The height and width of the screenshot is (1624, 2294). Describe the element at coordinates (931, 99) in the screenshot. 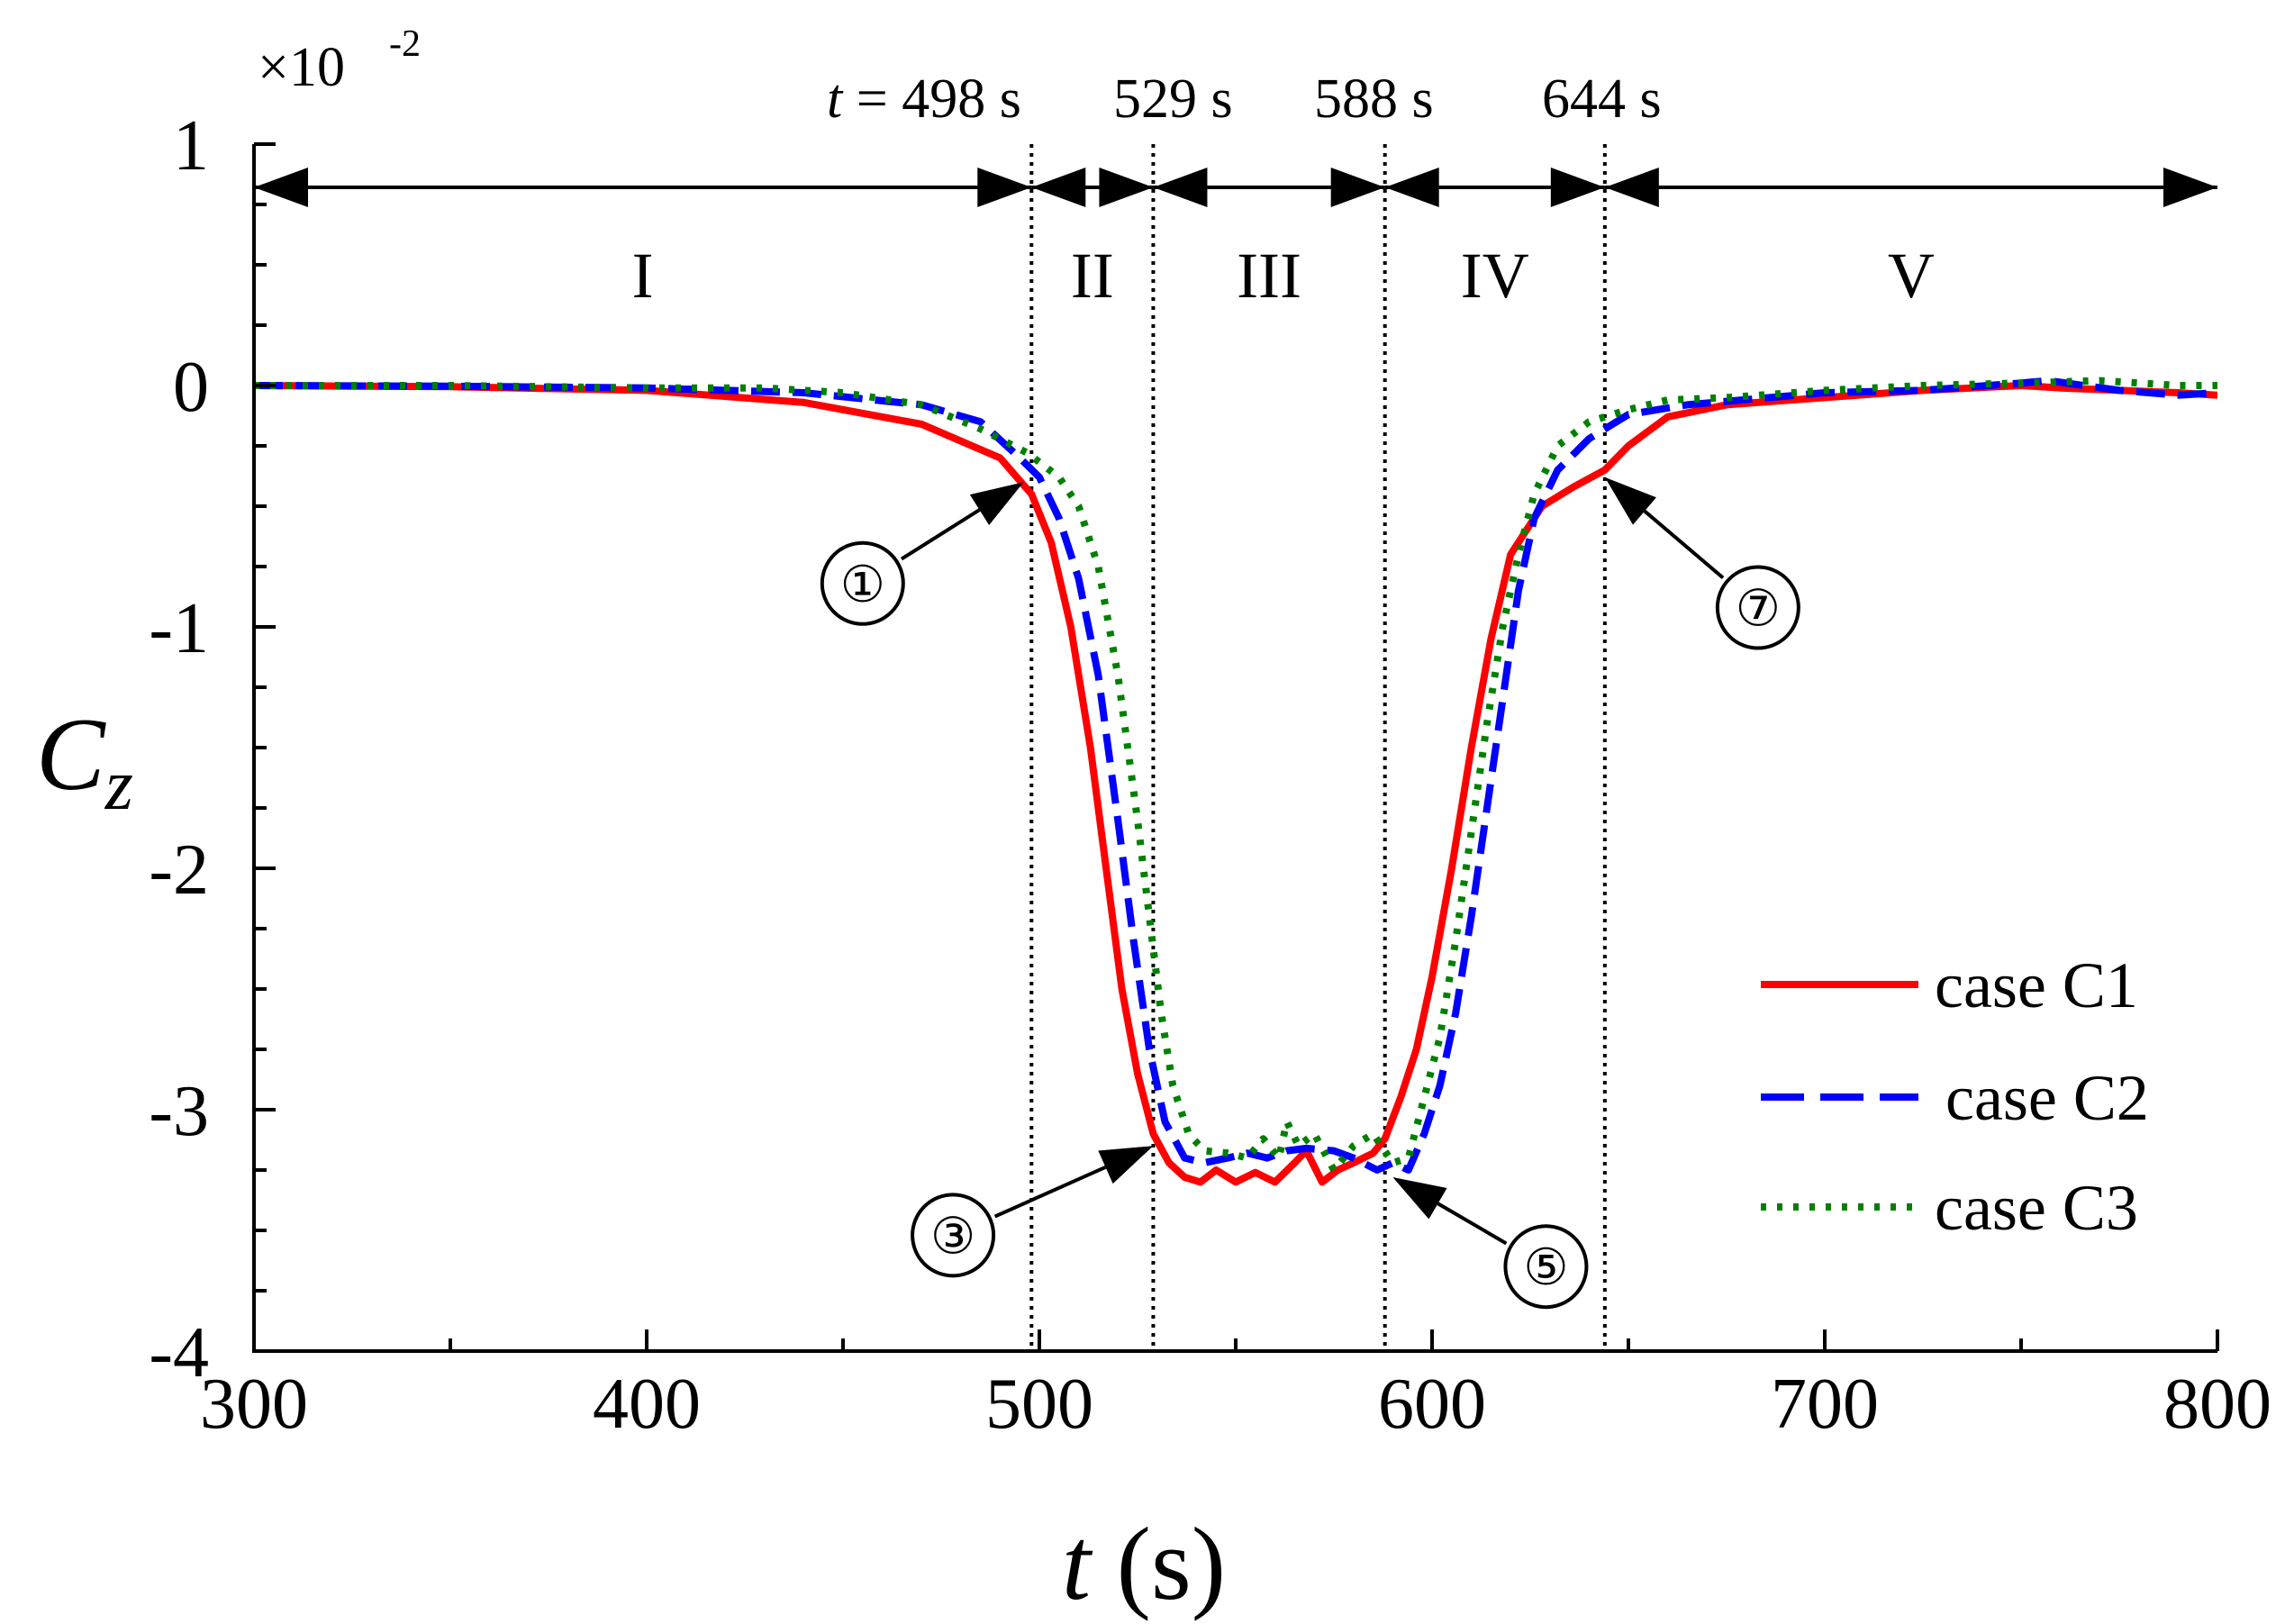

I see `boundary-label-rest: = 498 s` at that location.